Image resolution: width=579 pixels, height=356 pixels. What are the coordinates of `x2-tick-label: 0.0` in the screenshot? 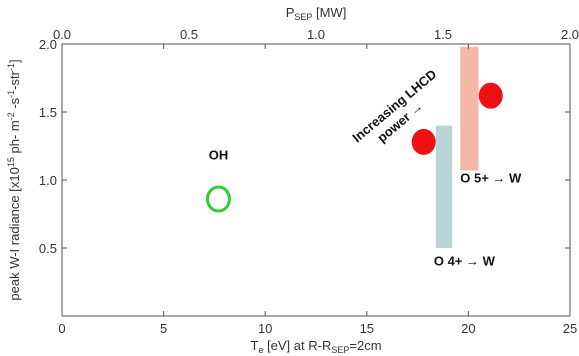 It's located at (62, 34).